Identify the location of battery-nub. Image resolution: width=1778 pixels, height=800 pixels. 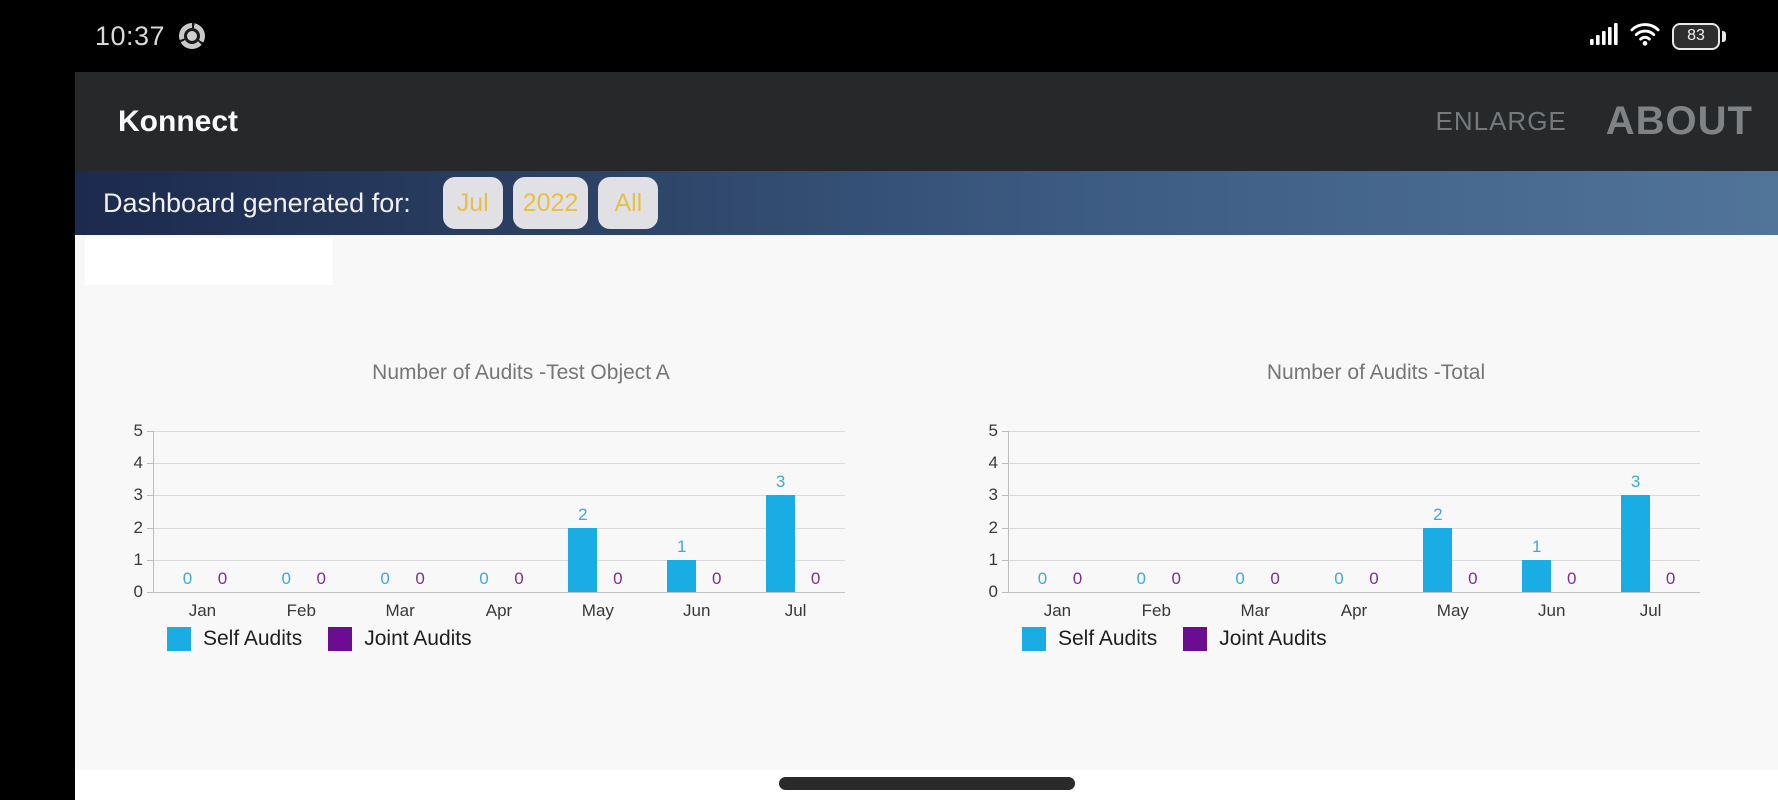
(1724, 36).